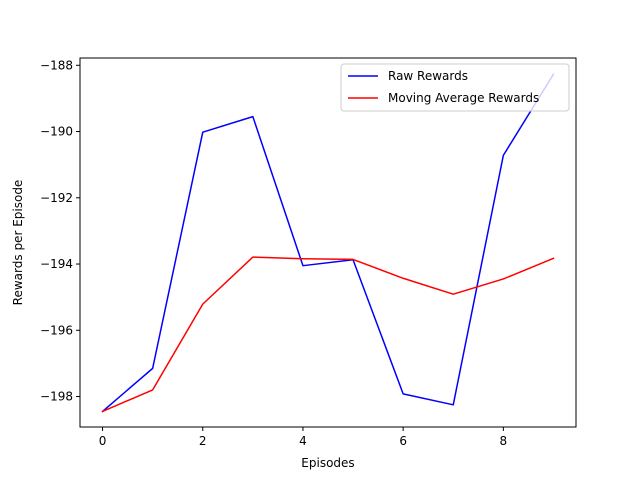  Describe the element at coordinates (504, 441) in the screenshot. I see `x-tick-label: 8` at that location.